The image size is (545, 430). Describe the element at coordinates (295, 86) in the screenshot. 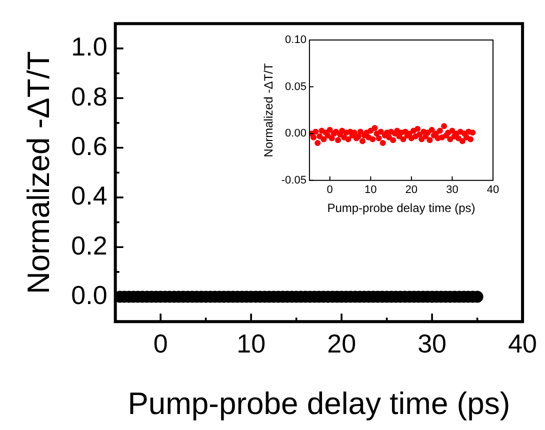

I see `y-tick-label: 0.05` at that location.